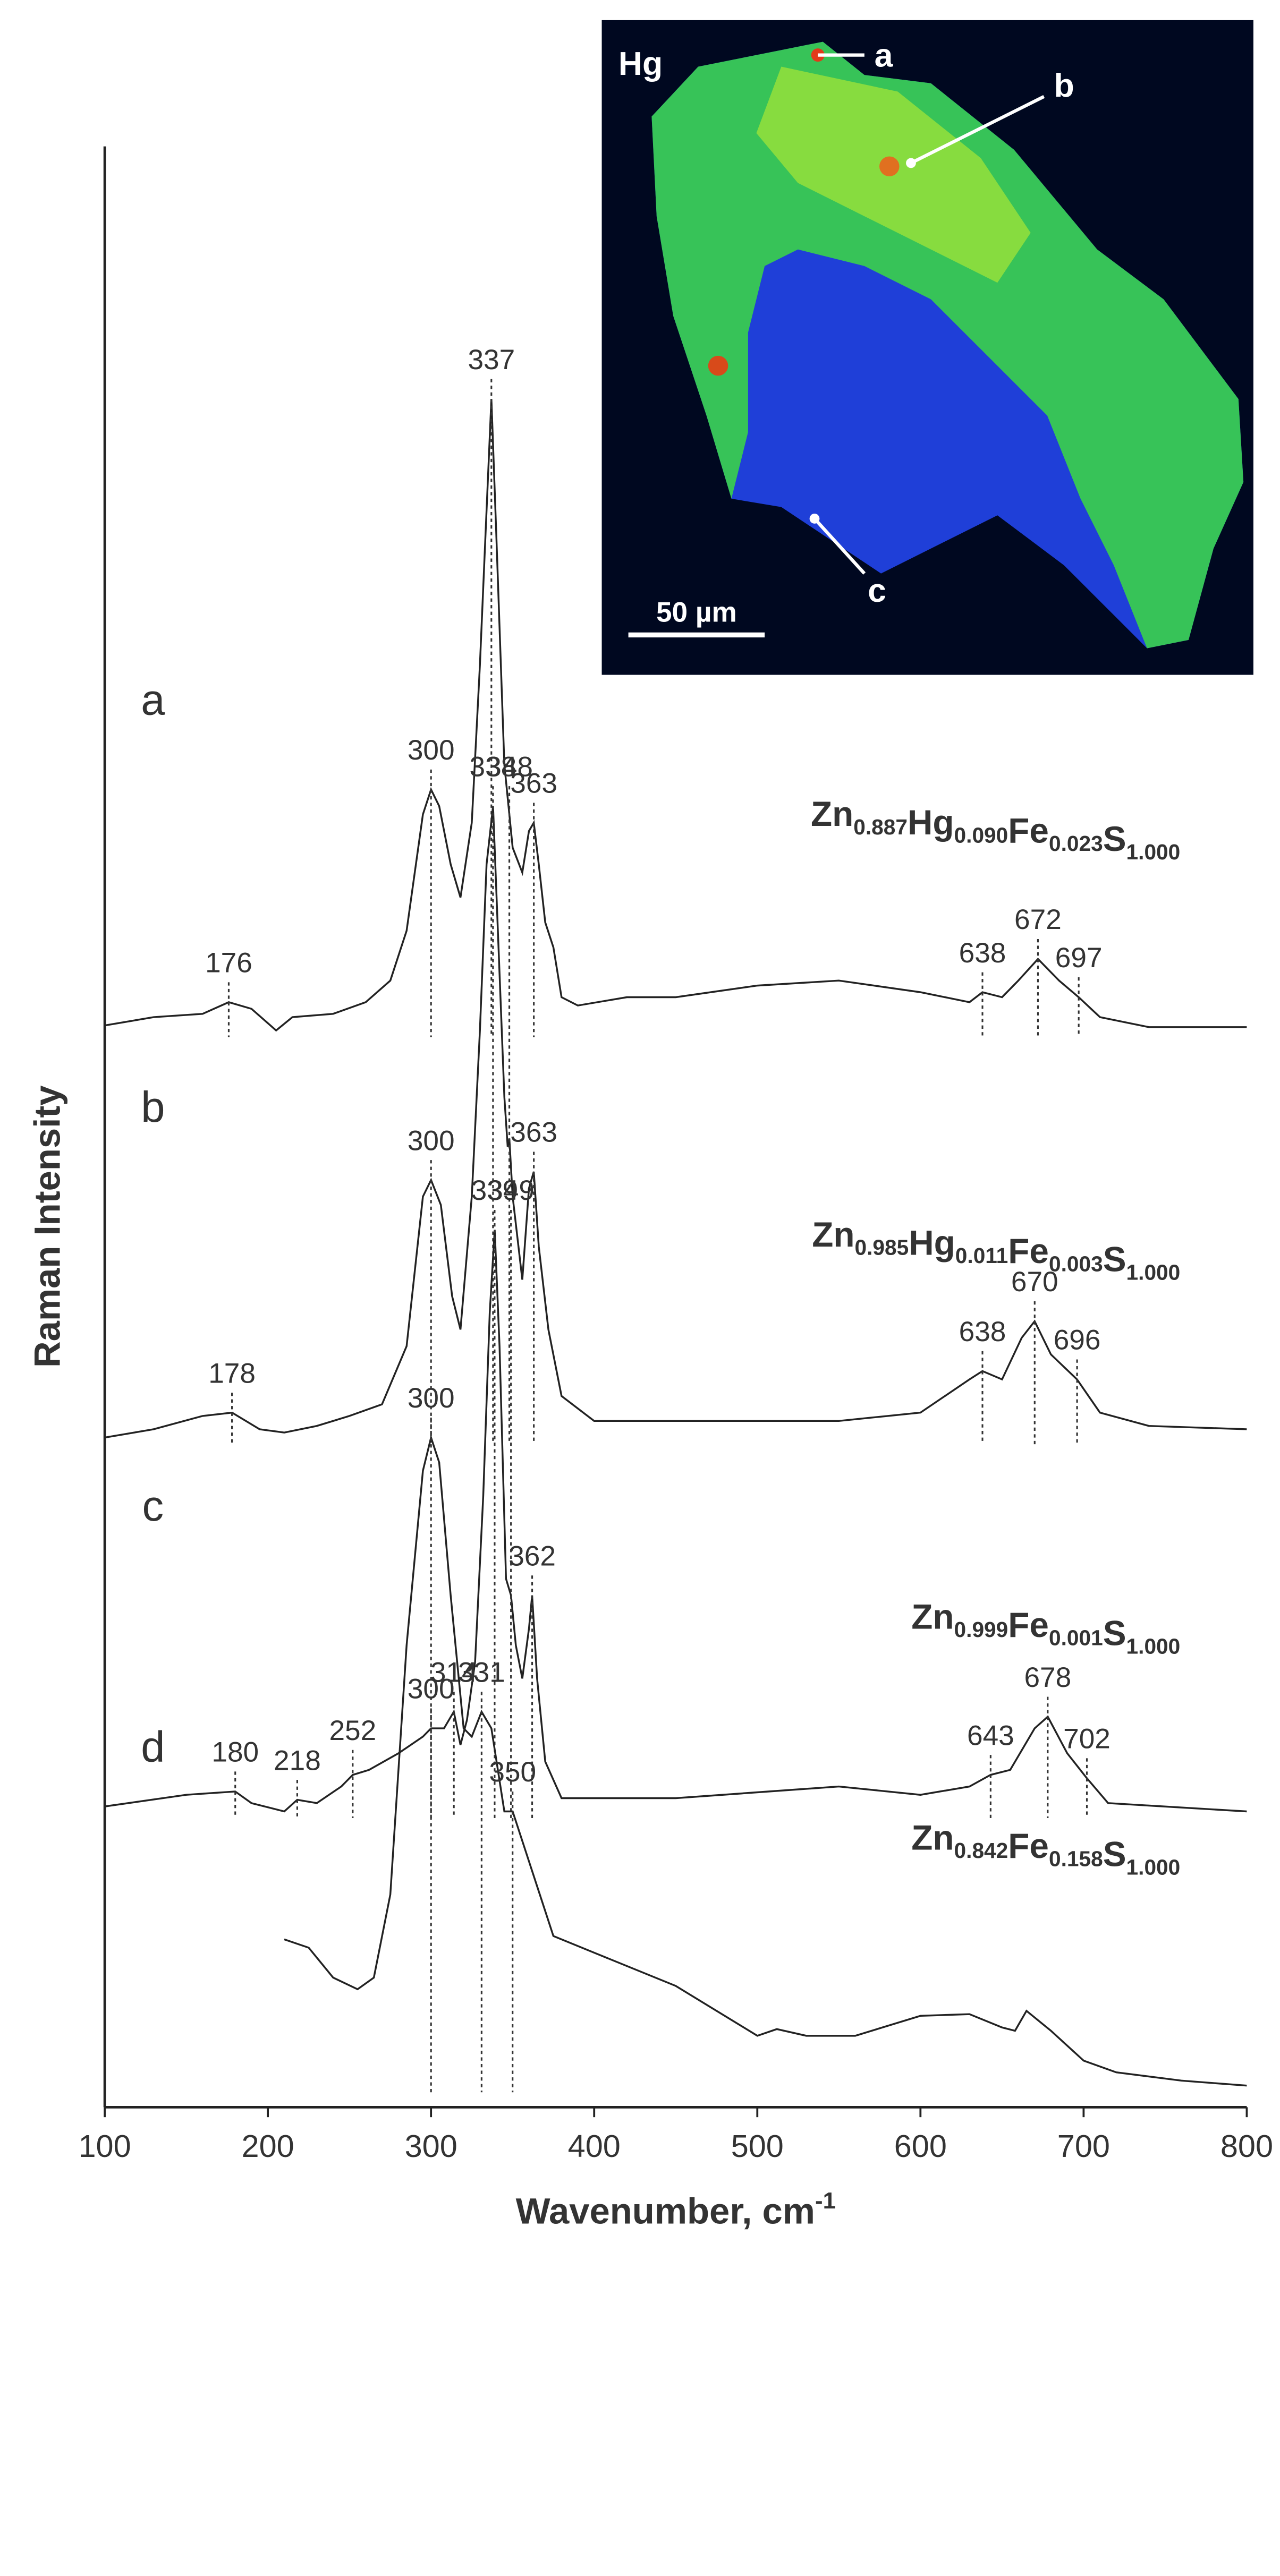 Image resolution: width=1280 pixels, height=2576 pixels. Describe the element at coordinates (153, 1506) in the screenshot. I see `series-label: c` at that location.